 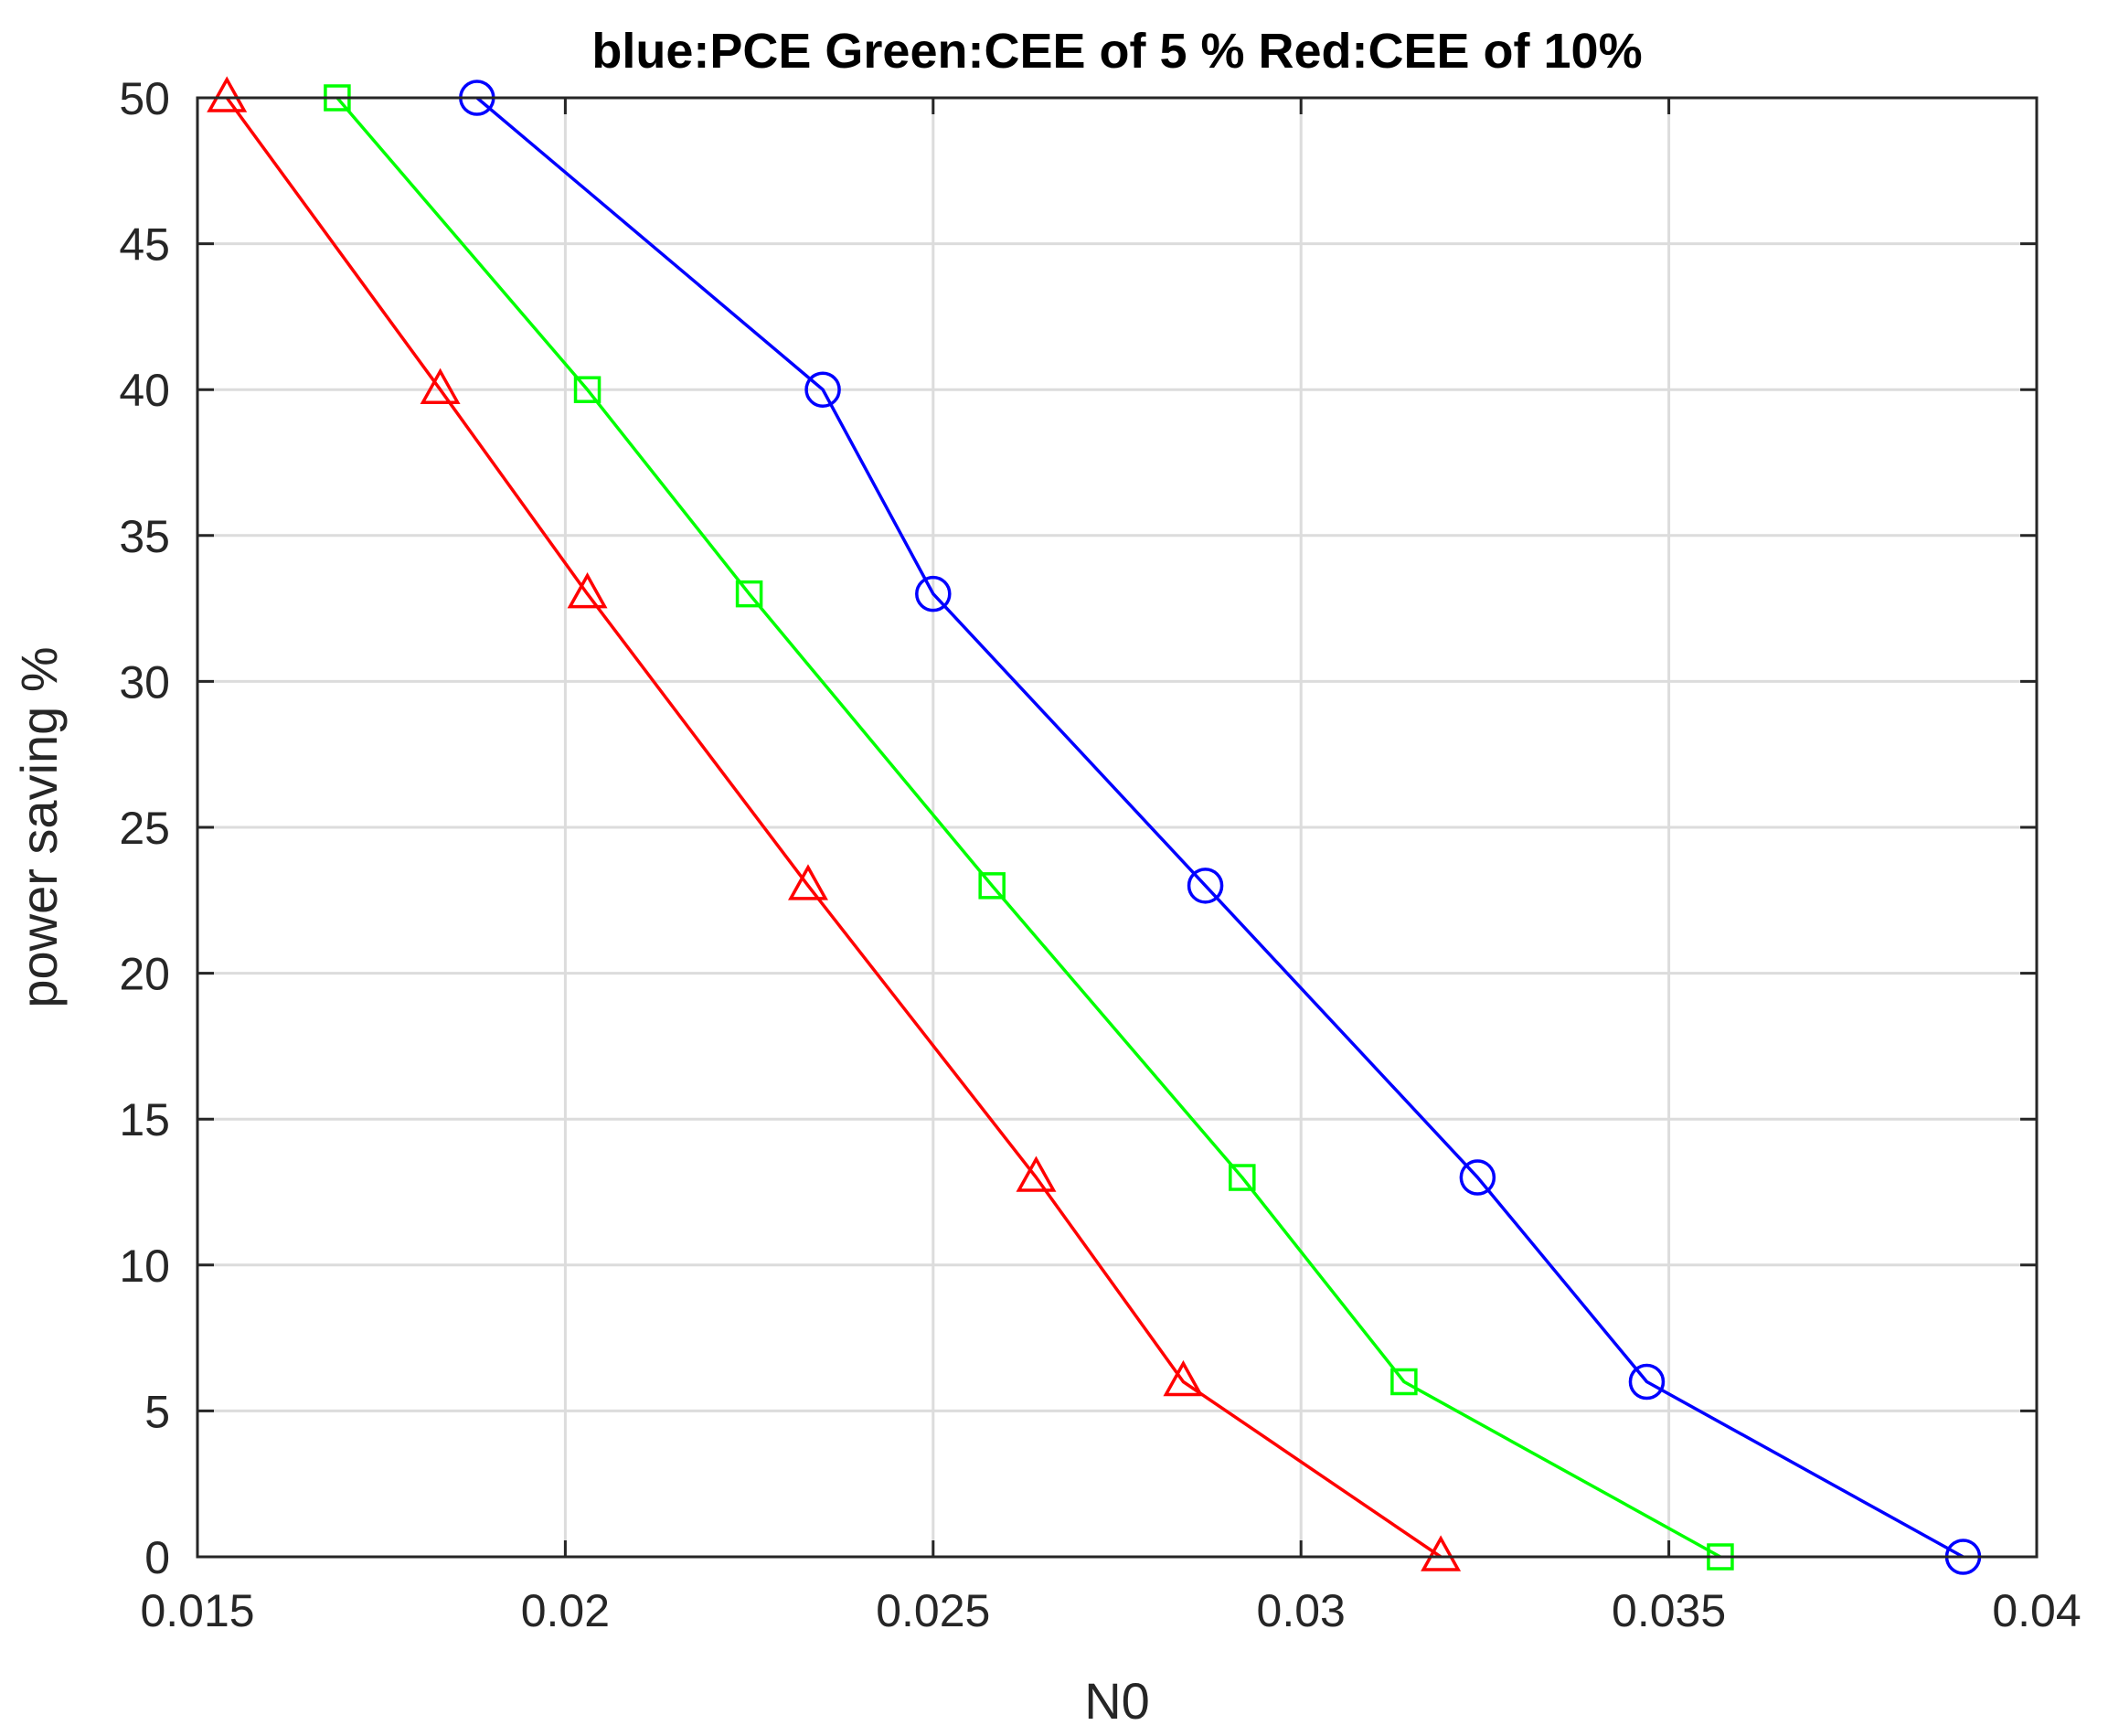 I want to click on chart-title: blue:PCE Green:CEE of 5 % Red:CEE of 10%, so click(x=1116, y=51).